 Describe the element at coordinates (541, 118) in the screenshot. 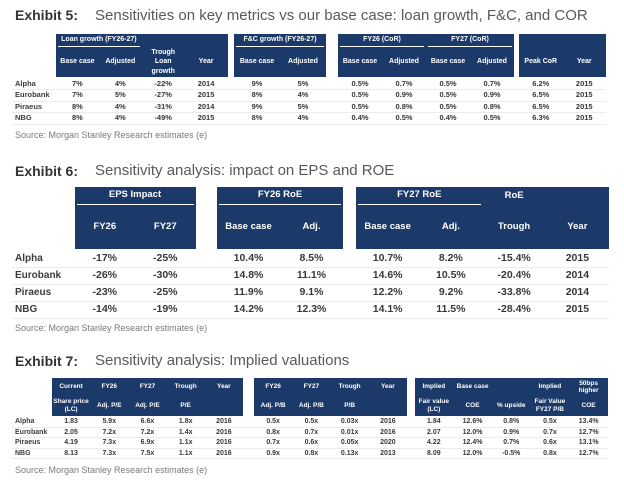

I see `data-cell: 6.3%` at that location.